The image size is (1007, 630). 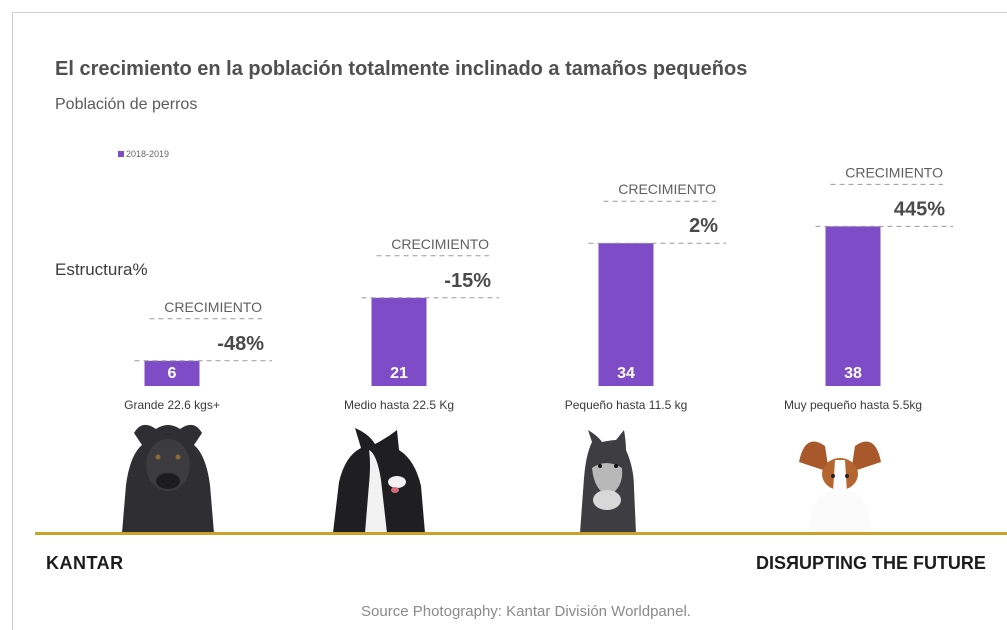 What do you see at coordinates (853, 405) in the screenshot?
I see `category-label-3: Muy pequeño hasta 5.5kg` at bounding box center [853, 405].